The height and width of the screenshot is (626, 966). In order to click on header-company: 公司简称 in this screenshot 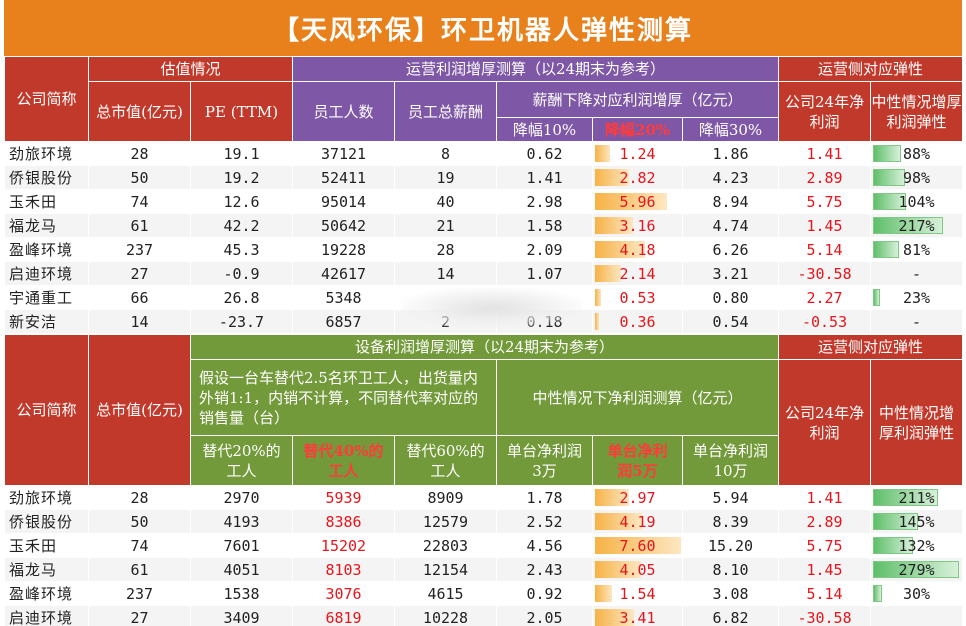, I will do `click(46, 99)`.